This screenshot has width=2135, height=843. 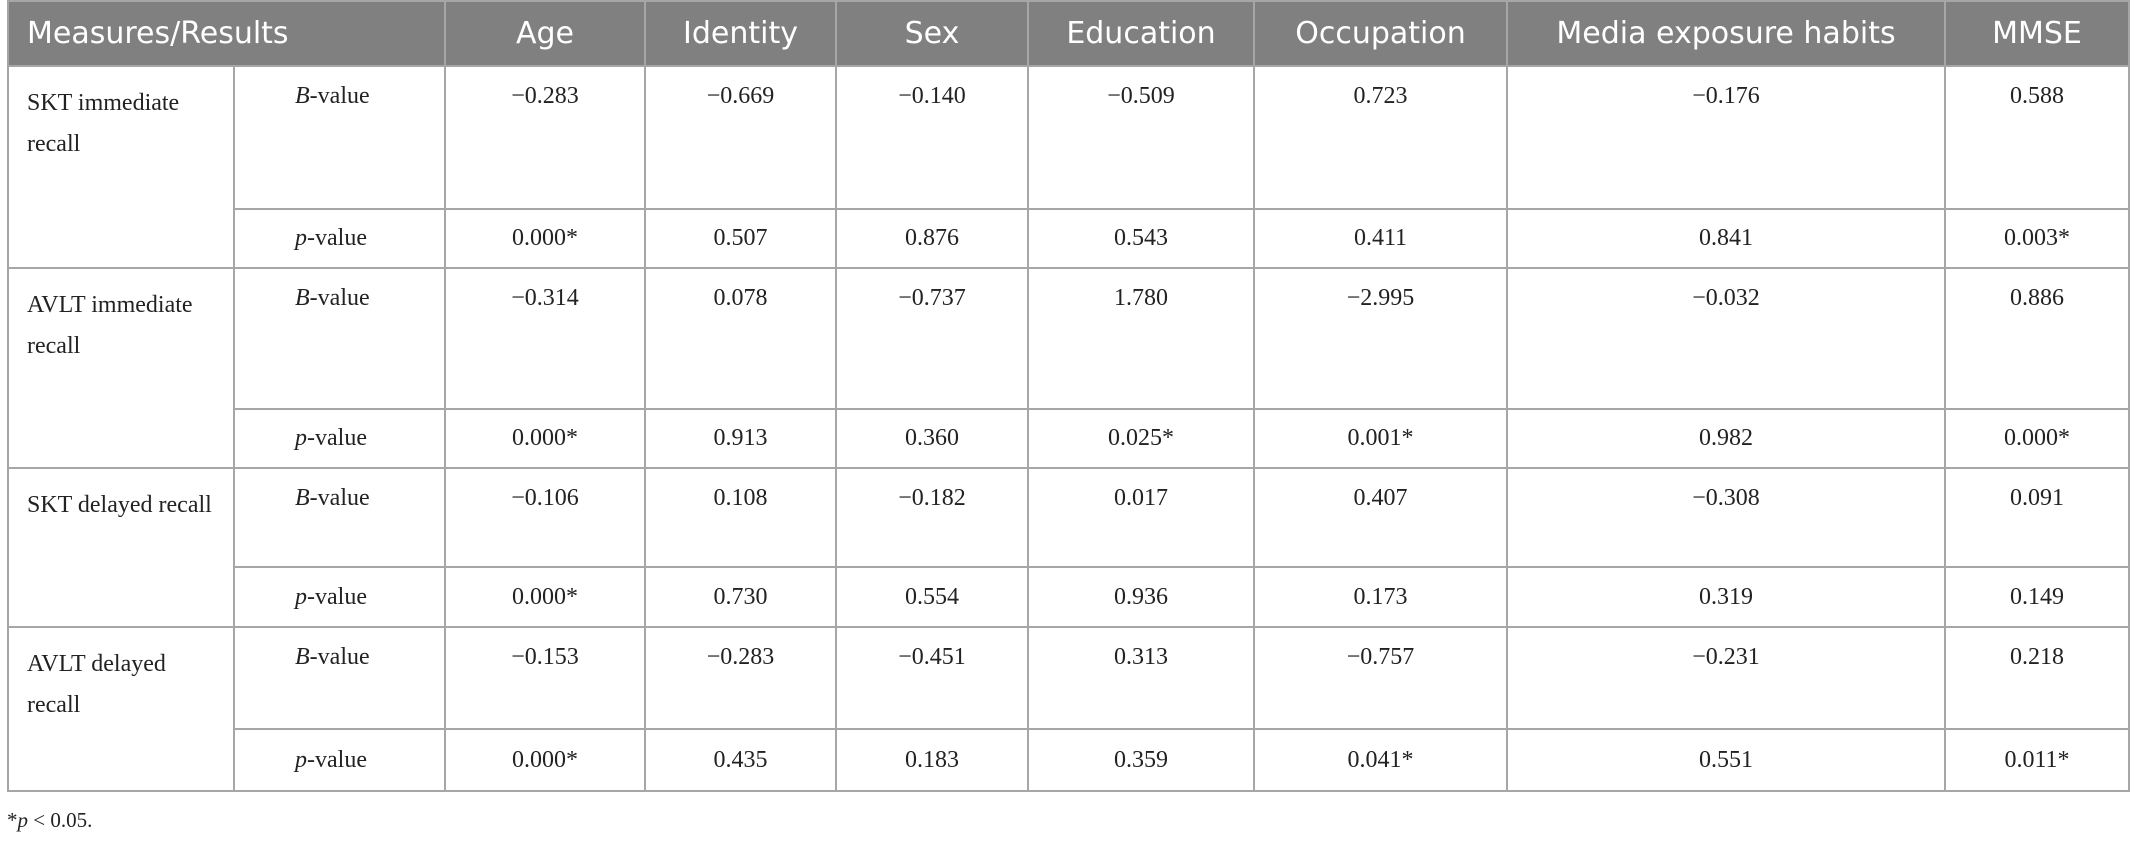 What do you see at coordinates (2037, 678) in the screenshot?
I see `cell-value: 0.218` at bounding box center [2037, 678].